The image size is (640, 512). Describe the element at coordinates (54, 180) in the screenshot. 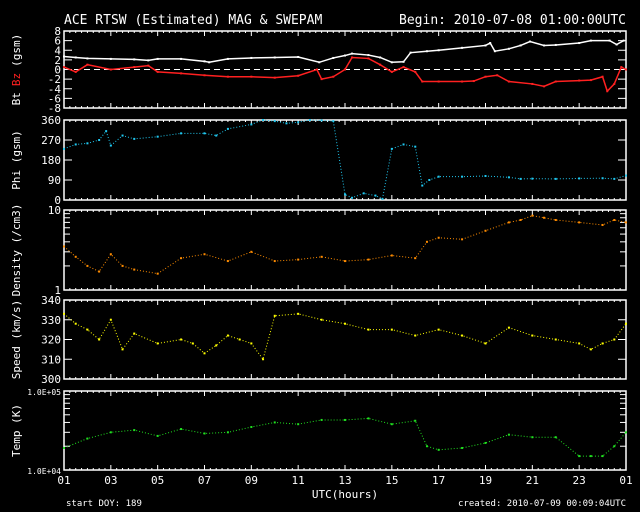

I see `y-tick-label: 90` at that location.